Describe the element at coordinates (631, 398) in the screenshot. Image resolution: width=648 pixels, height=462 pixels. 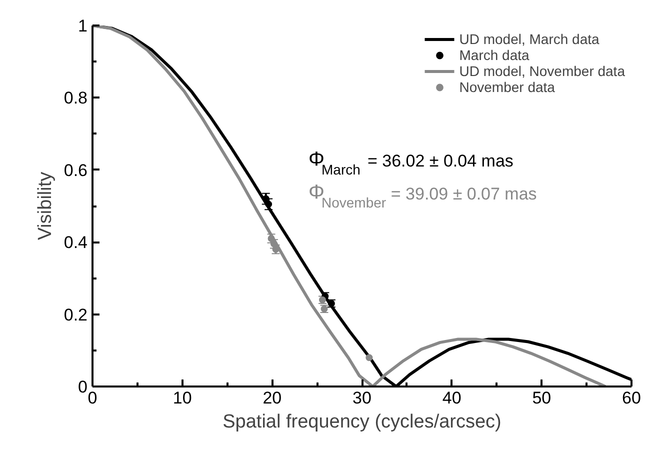
I see `x-tick-label: 60` at that location.